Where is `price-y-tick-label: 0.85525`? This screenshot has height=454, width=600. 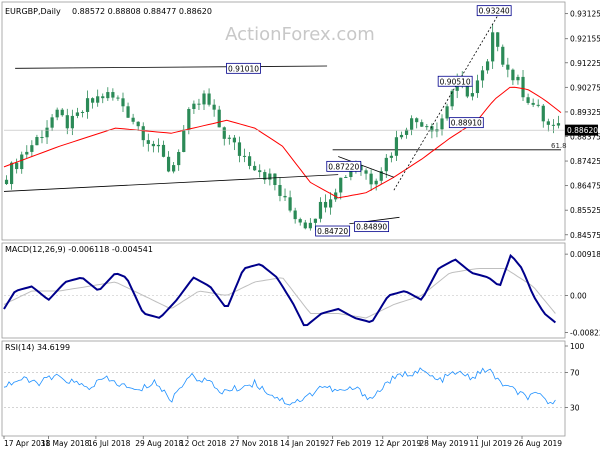 price-y-tick-label: 0.85525 is located at coordinates (585, 210).